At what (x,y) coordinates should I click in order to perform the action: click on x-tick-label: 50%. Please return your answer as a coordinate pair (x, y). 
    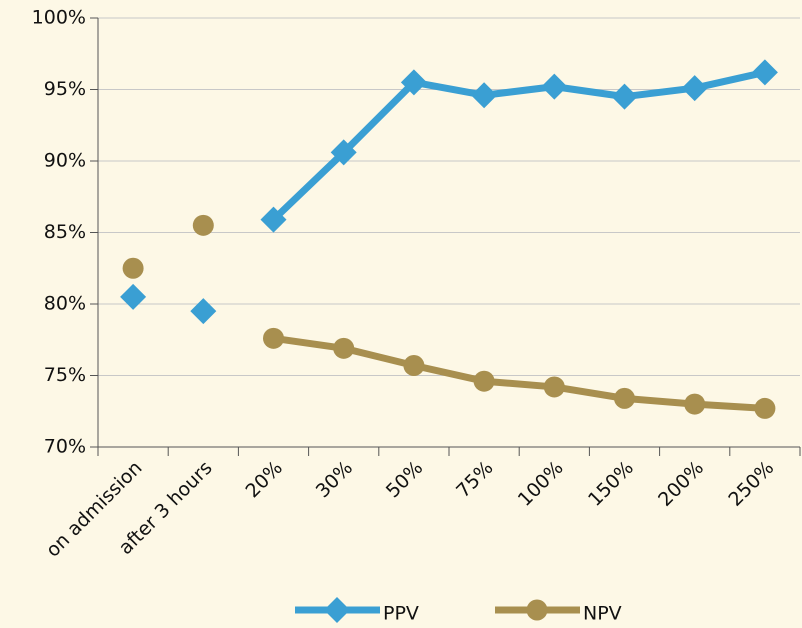
    Looking at the image, I should click on (404, 479).